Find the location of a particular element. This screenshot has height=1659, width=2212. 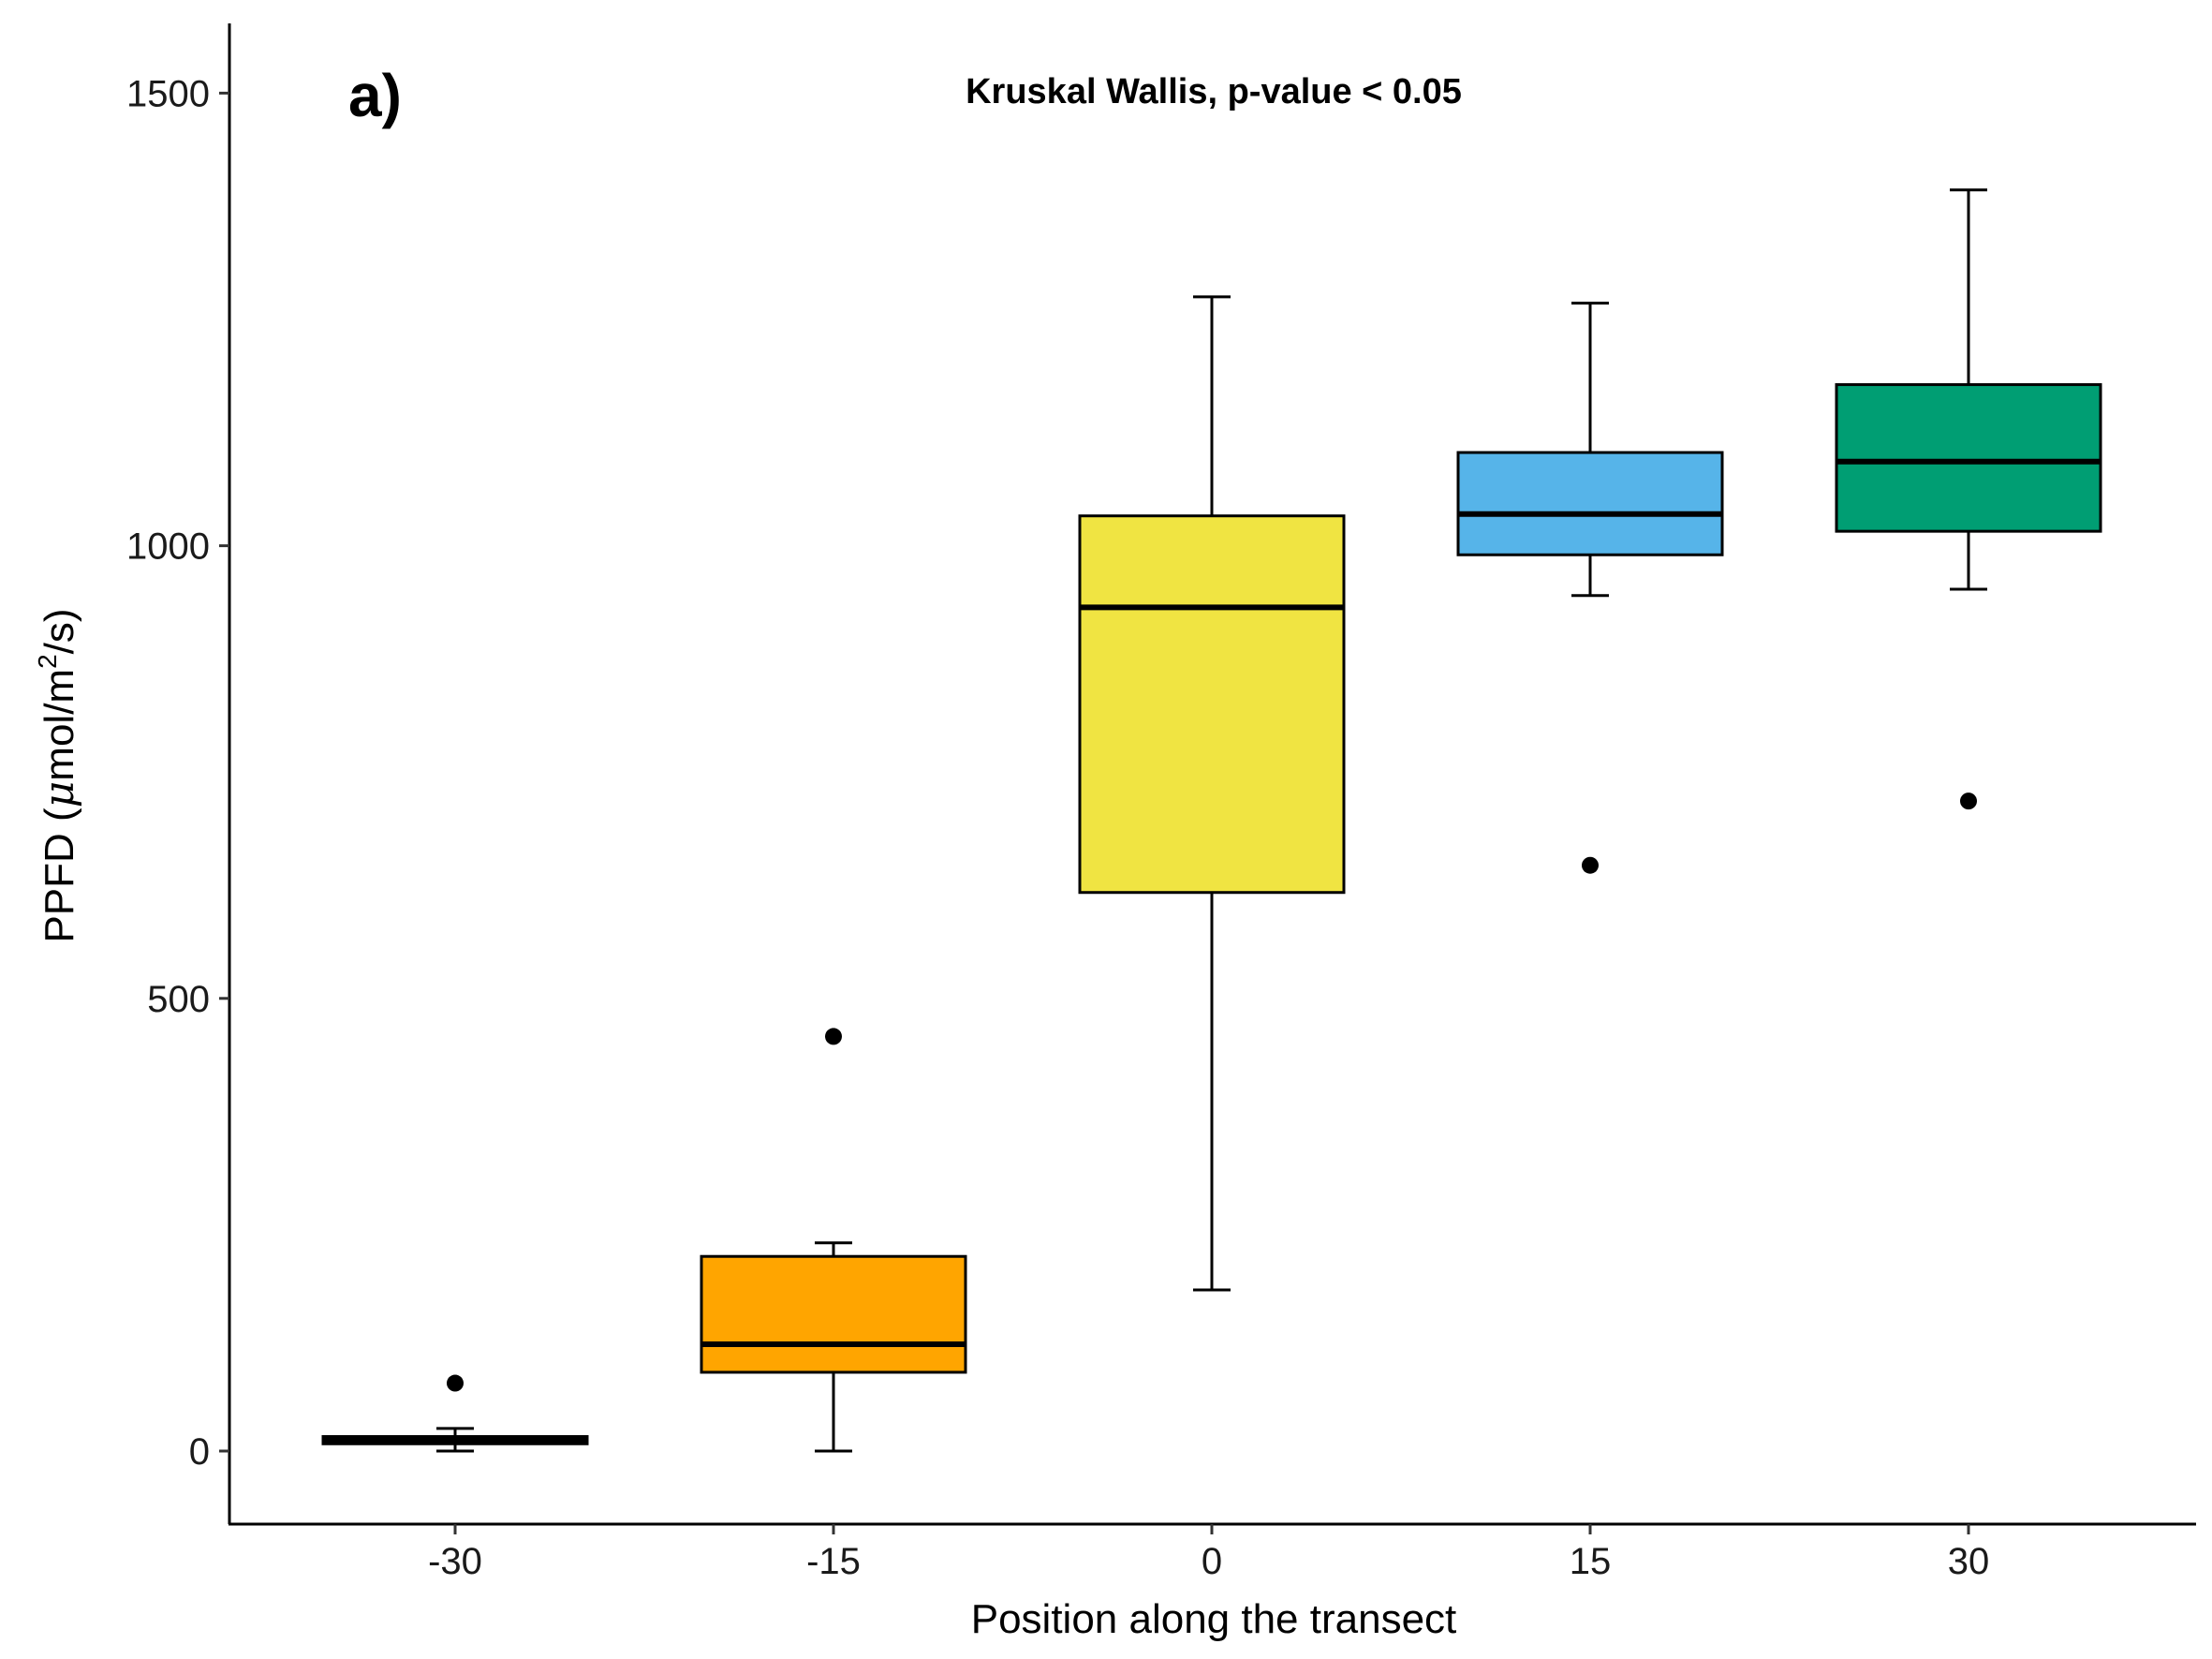

panel-label: a) is located at coordinates (375, 95).